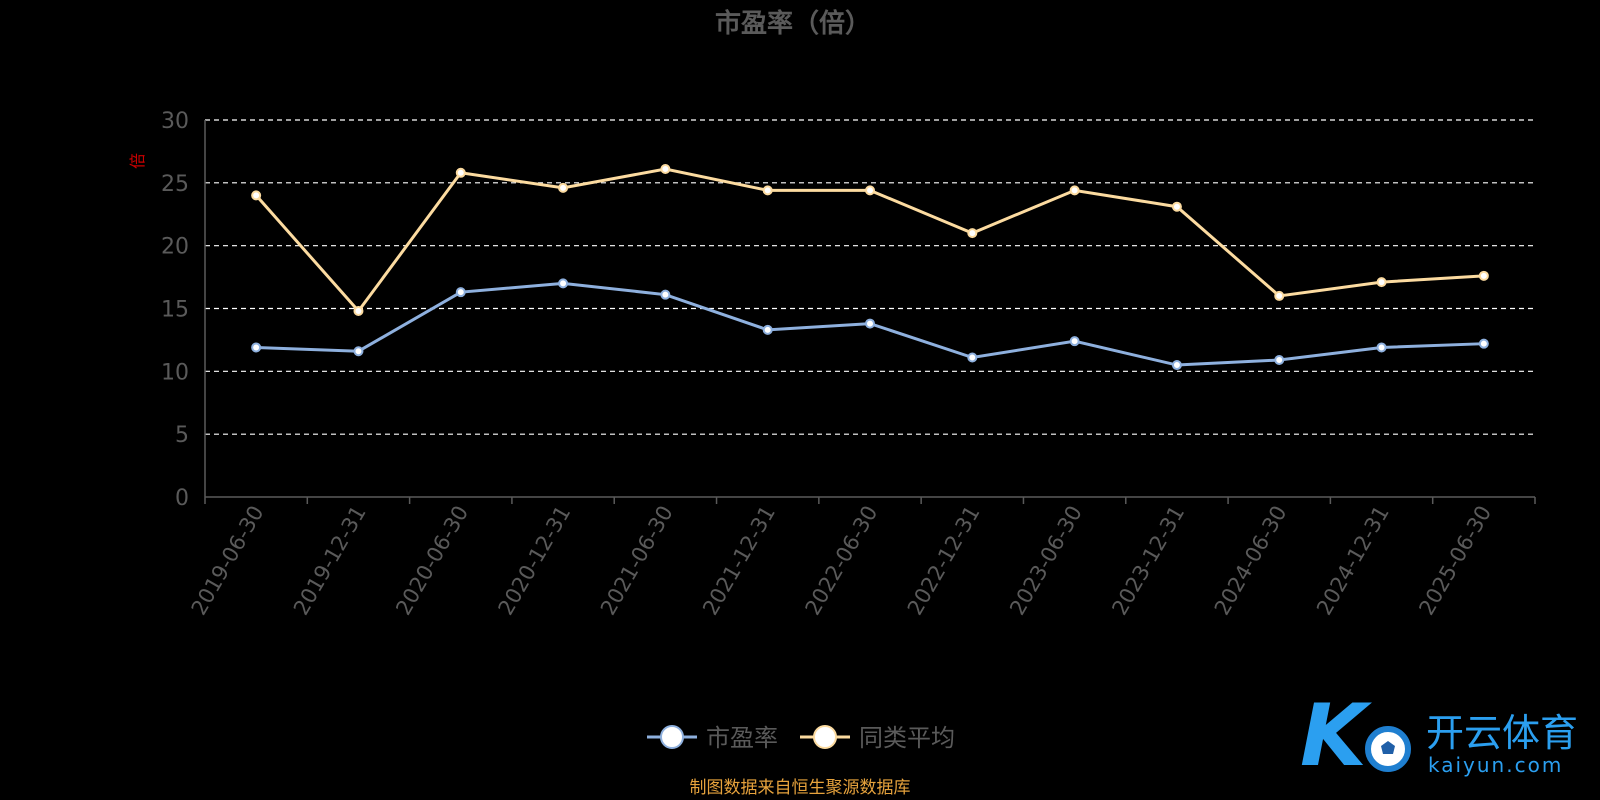 The height and width of the screenshot is (800, 1600). I want to click on y-tick-label: 25, so click(175, 184).